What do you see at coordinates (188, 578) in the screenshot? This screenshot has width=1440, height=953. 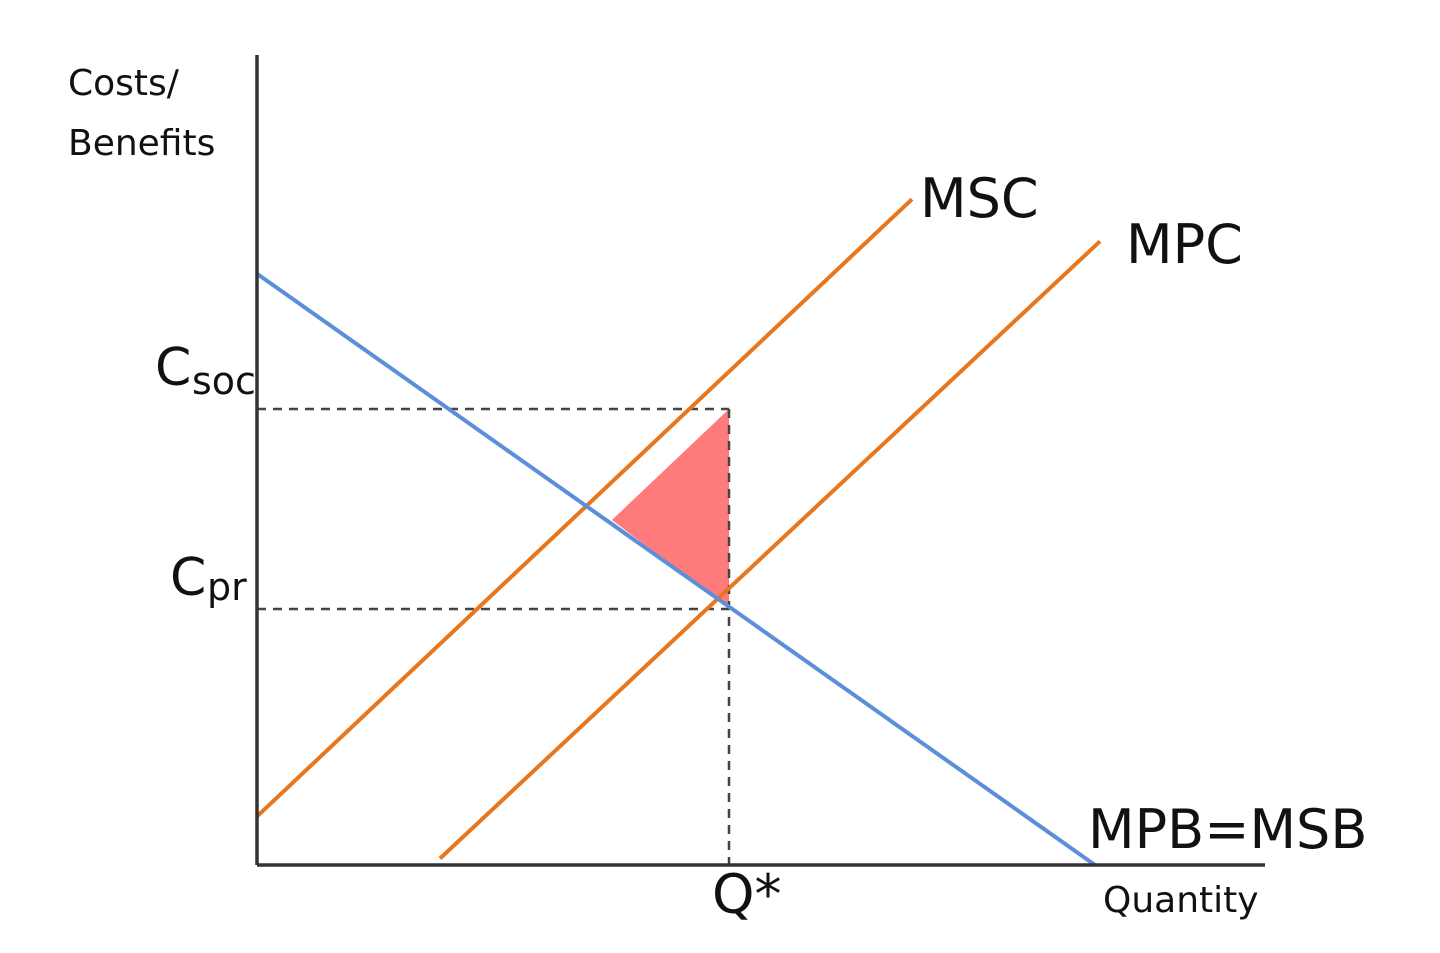 I see `c-pr-label-main: C` at bounding box center [188, 578].